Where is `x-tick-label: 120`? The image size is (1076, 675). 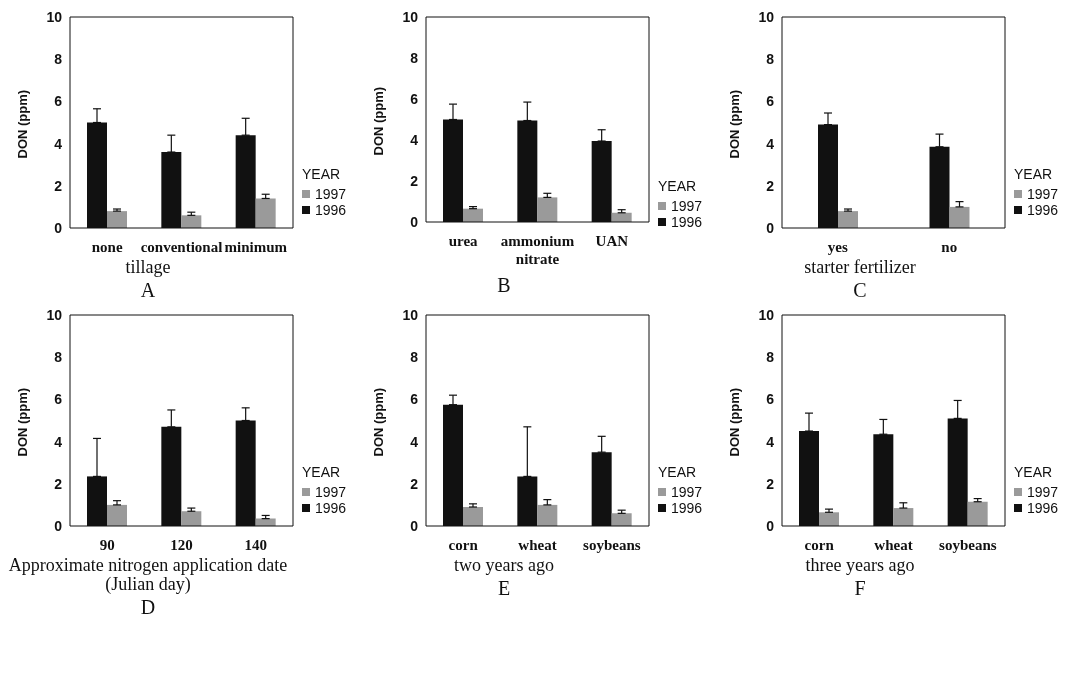
x-tick-label: 120 is located at coordinates (181, 545).